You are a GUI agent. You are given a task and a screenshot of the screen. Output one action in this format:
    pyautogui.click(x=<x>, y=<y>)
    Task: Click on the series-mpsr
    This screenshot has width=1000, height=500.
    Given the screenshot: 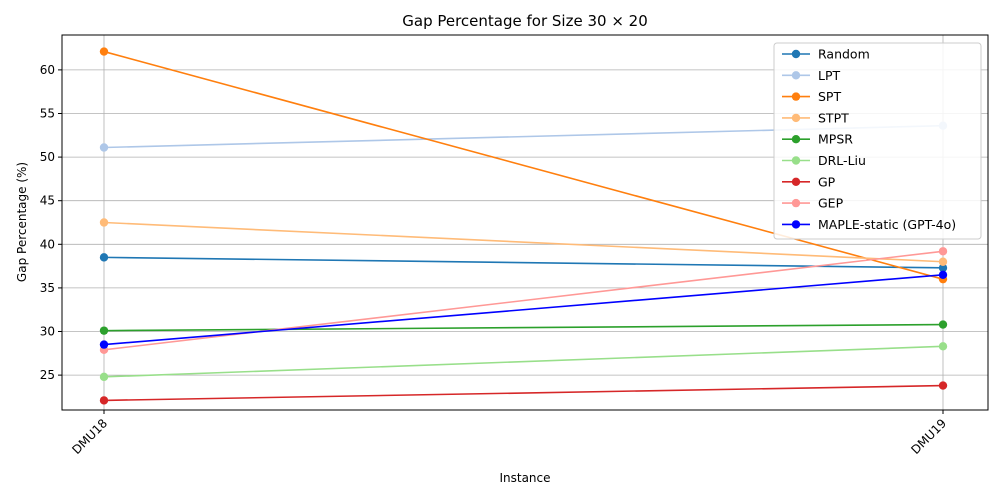 What is the action you would take?
    pyautogui.click(x=523, y=327)
    